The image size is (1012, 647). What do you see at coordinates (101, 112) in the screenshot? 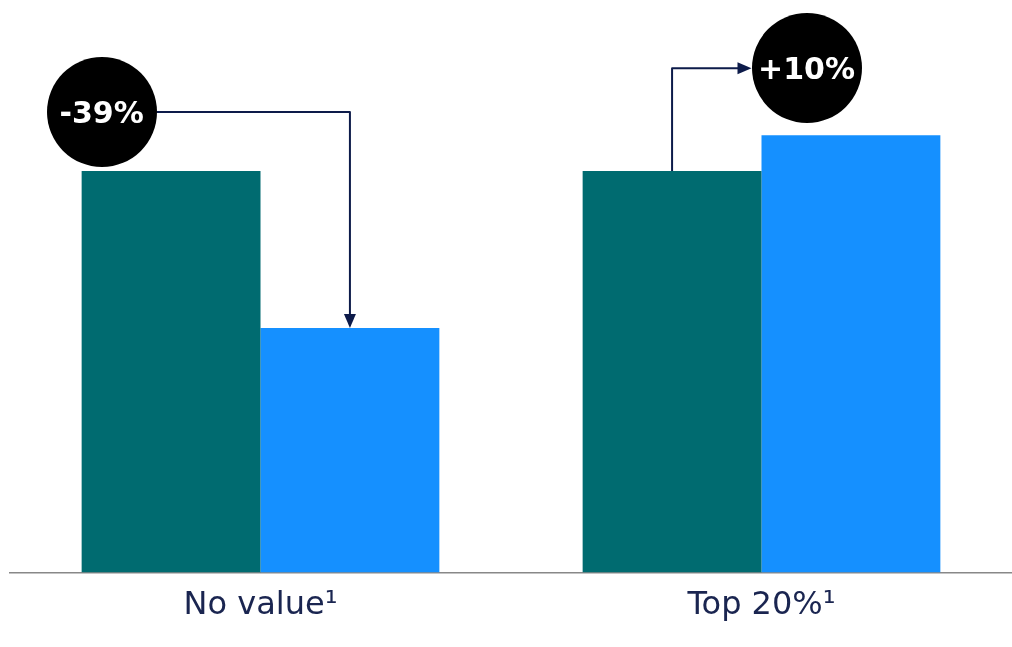
I see `circle-badge: -39%` at bounding box center [101, 112].